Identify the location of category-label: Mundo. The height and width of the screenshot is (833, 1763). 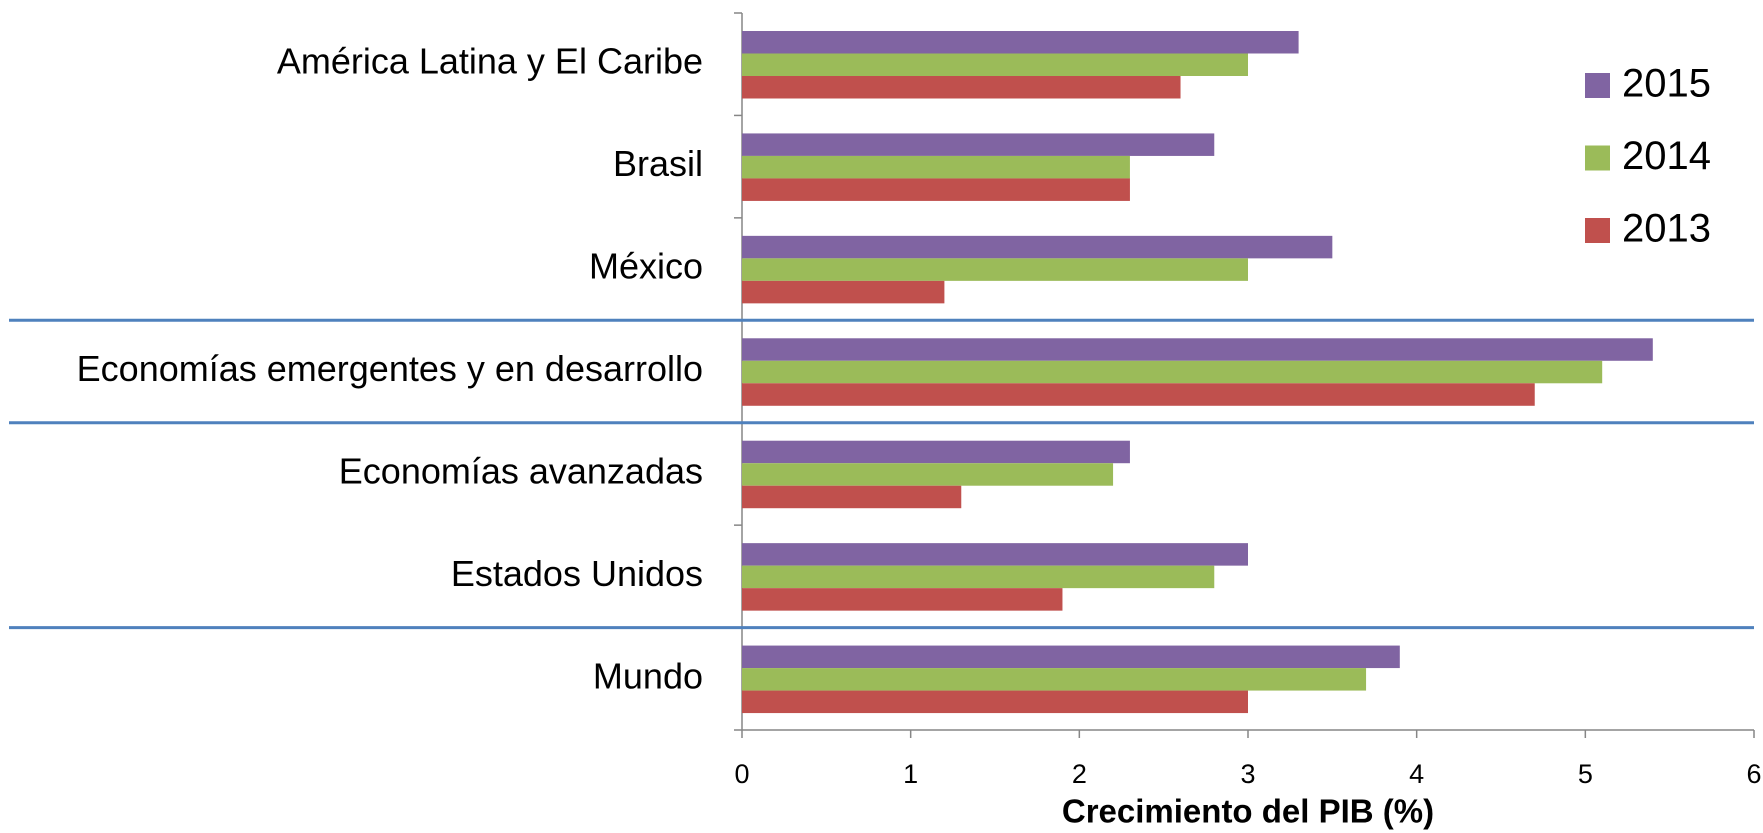
(648, 675).